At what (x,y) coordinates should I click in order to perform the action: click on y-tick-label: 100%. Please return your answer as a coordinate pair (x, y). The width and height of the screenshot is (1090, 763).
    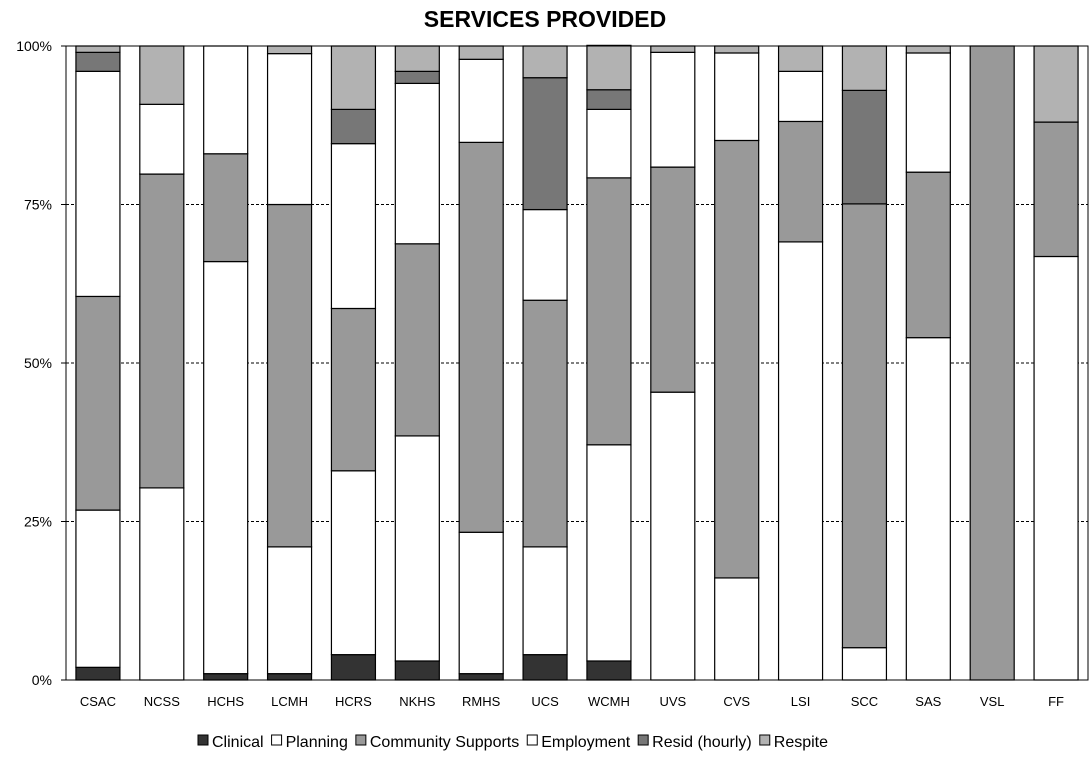
    Looking at the image, I should click on (34, 46).